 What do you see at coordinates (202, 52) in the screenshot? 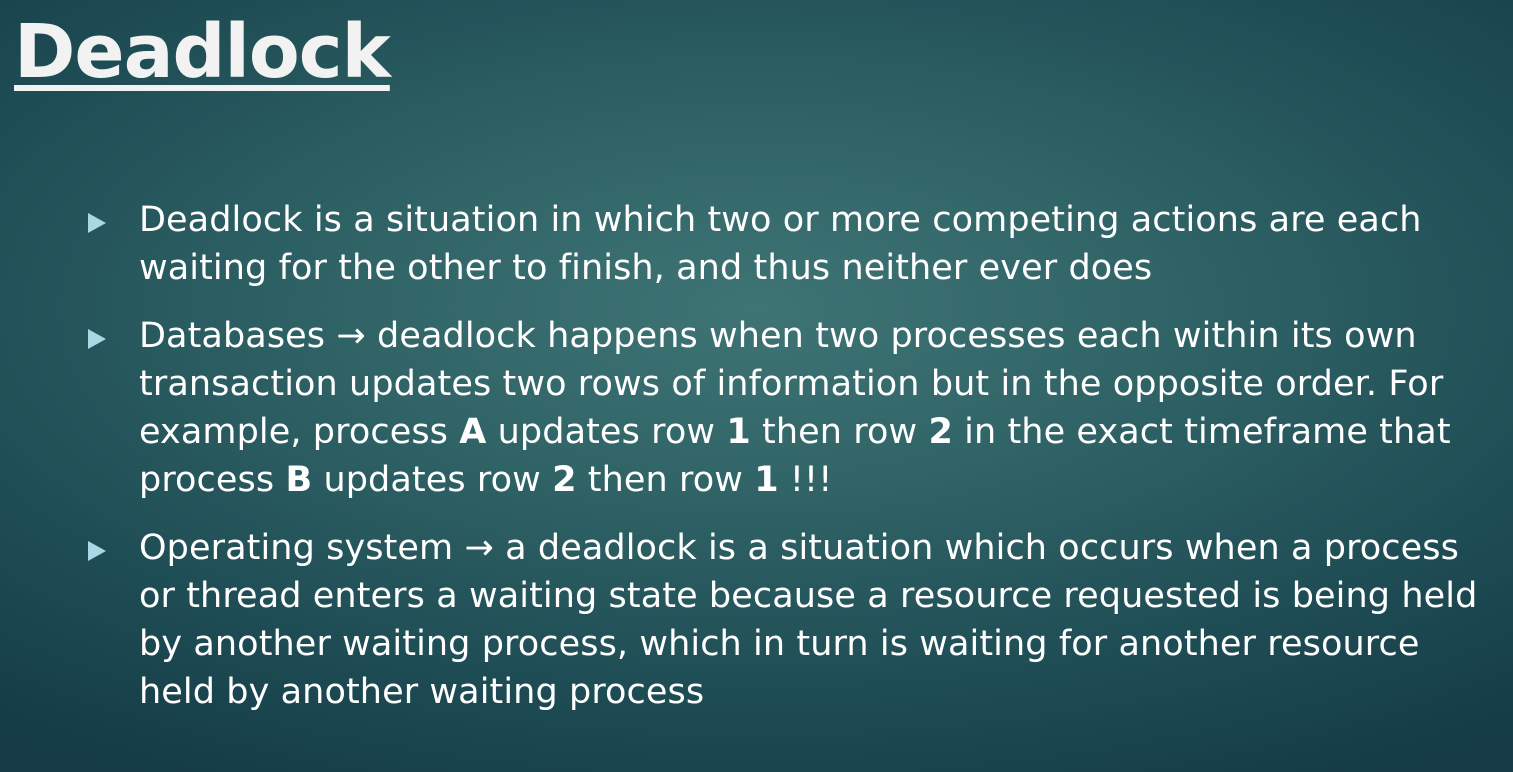
I see `slide-title: Deadlock` at bounding box center [202, 52].